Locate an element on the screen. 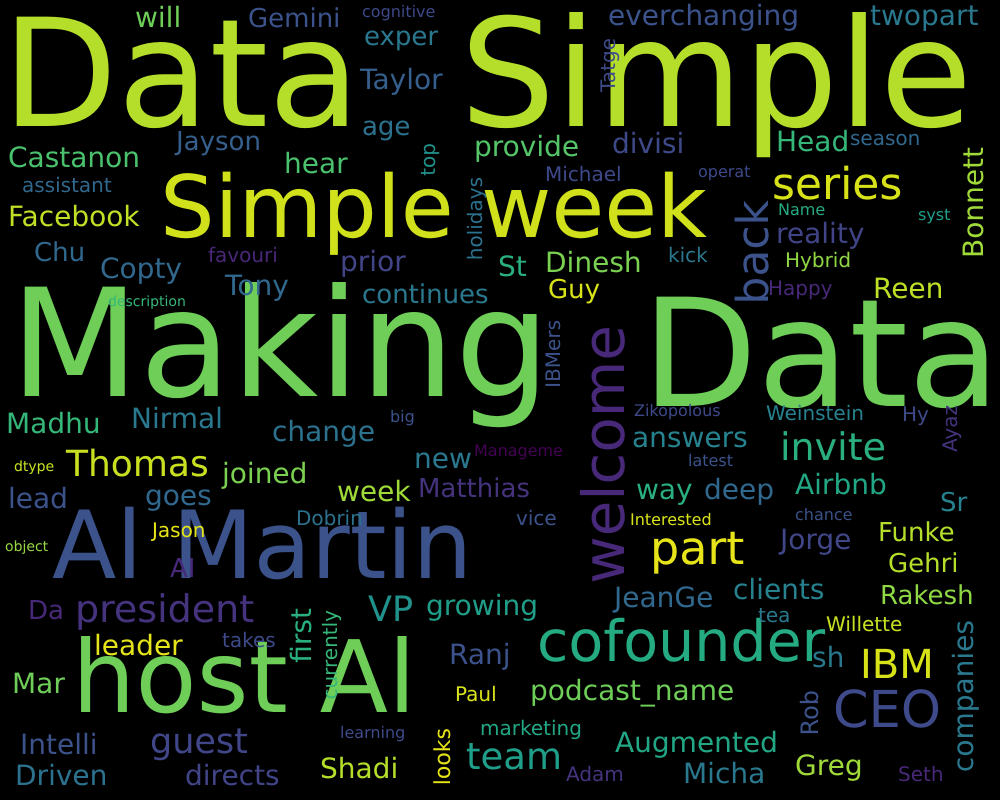  word-paul: Paul is located at coordinates (476, 694).